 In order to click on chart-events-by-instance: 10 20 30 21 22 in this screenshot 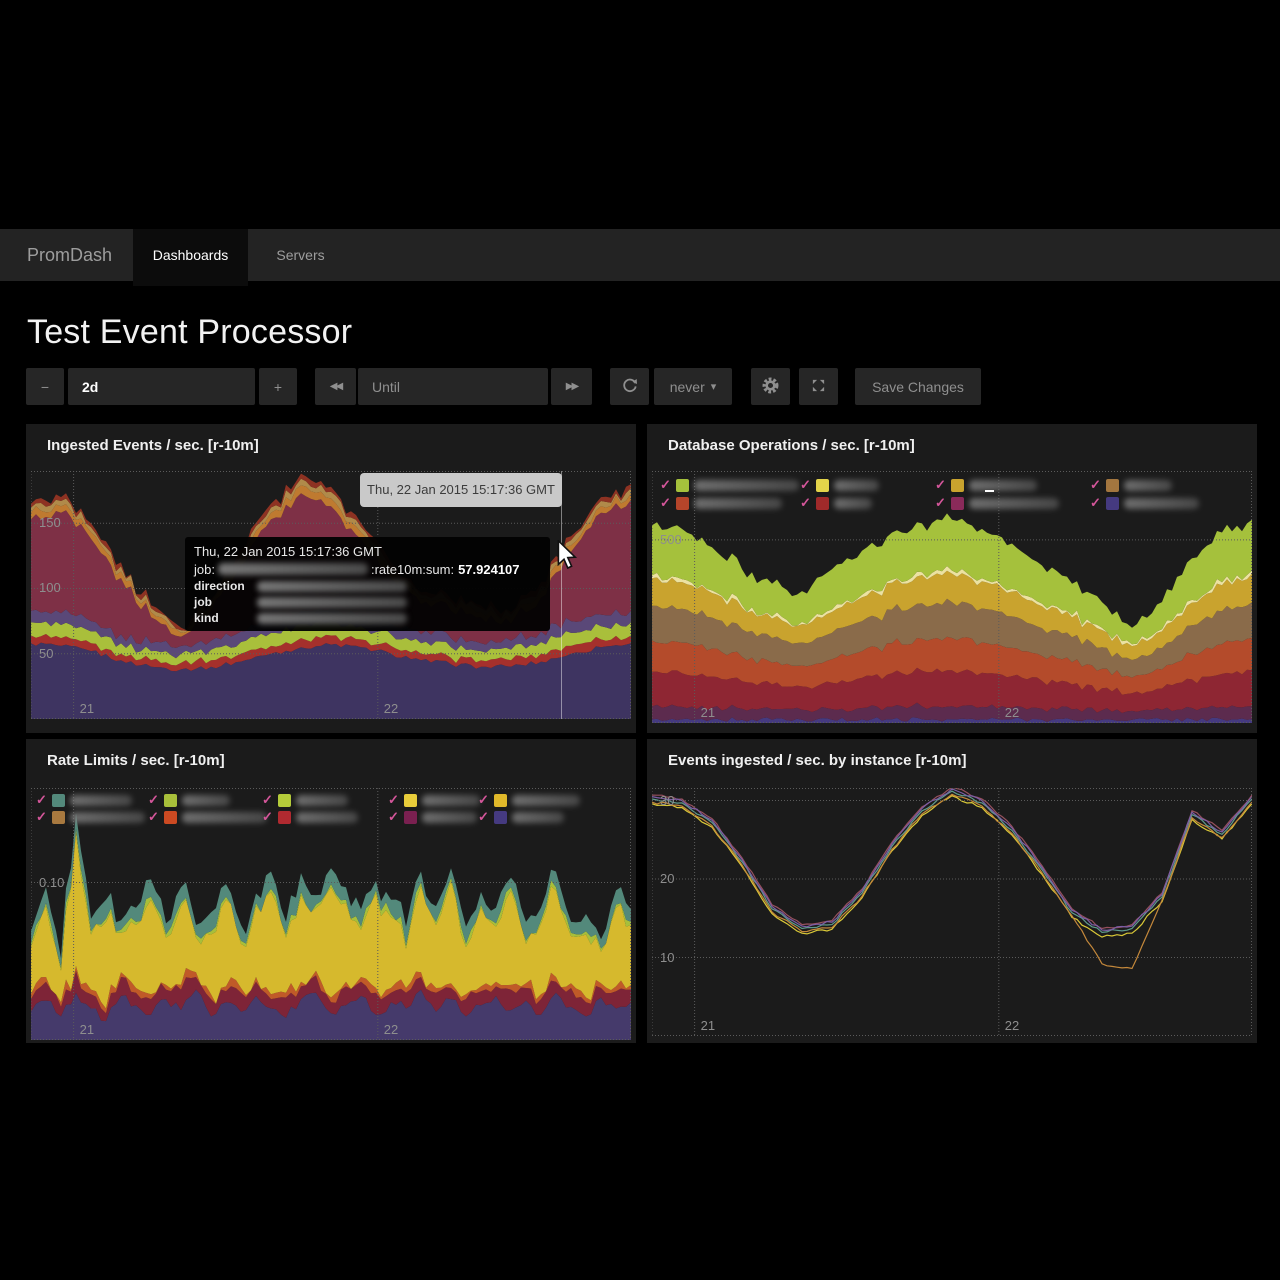, I will do `click(952, 912)`.